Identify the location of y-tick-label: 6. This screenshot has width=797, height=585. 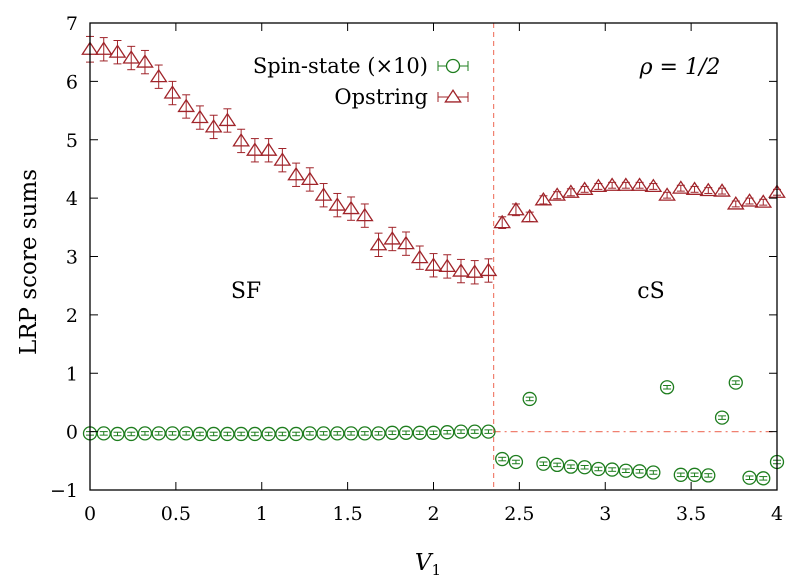
(72, 82).